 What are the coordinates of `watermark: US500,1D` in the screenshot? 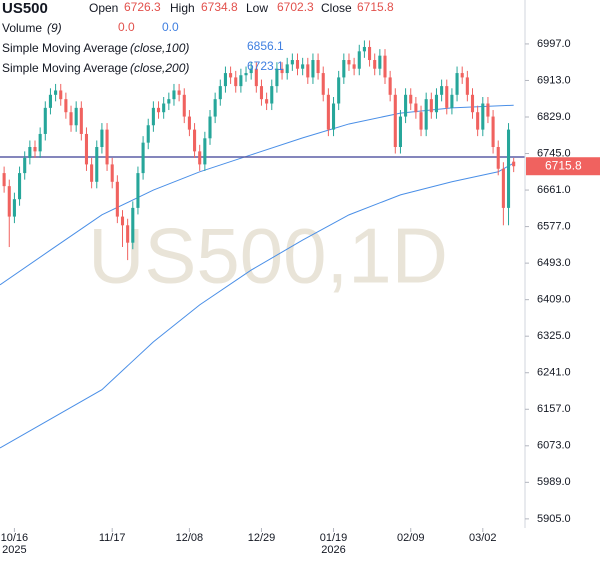 It's located at (268, 256).